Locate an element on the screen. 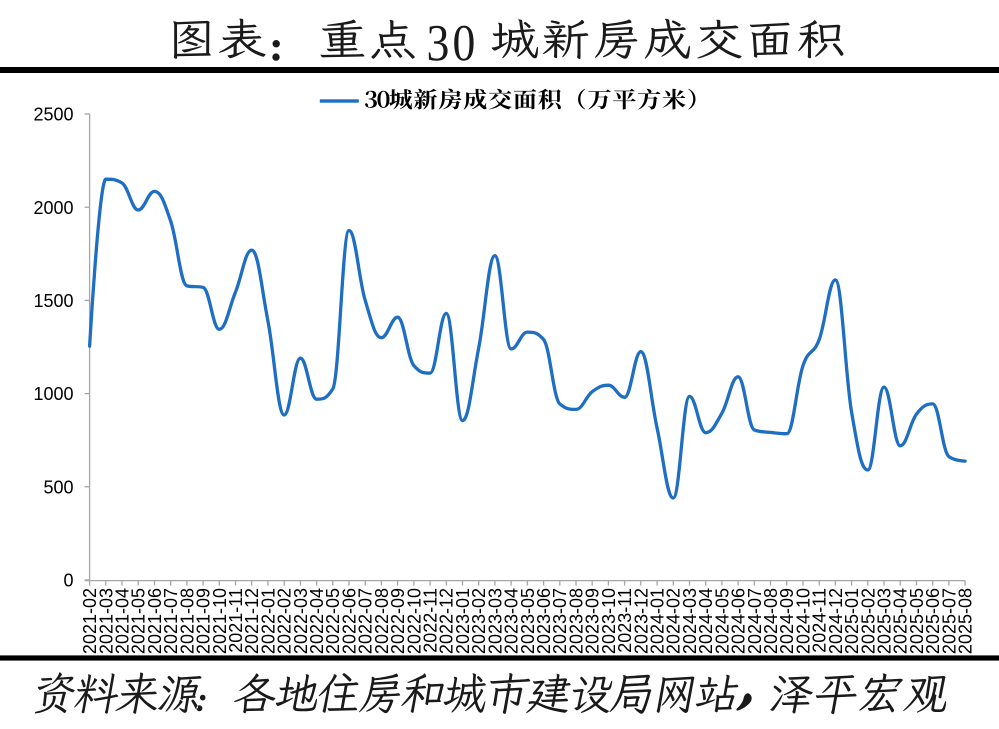  svg-text: 2021-06 is located at coordinates (155, 621).